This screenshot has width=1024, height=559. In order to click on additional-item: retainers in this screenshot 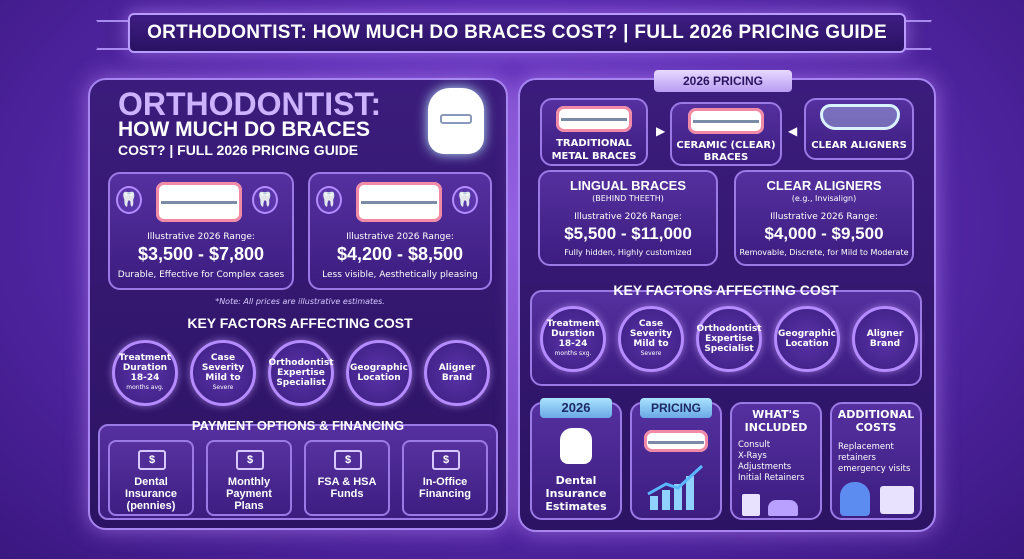, I will do `click(857, 458)`.